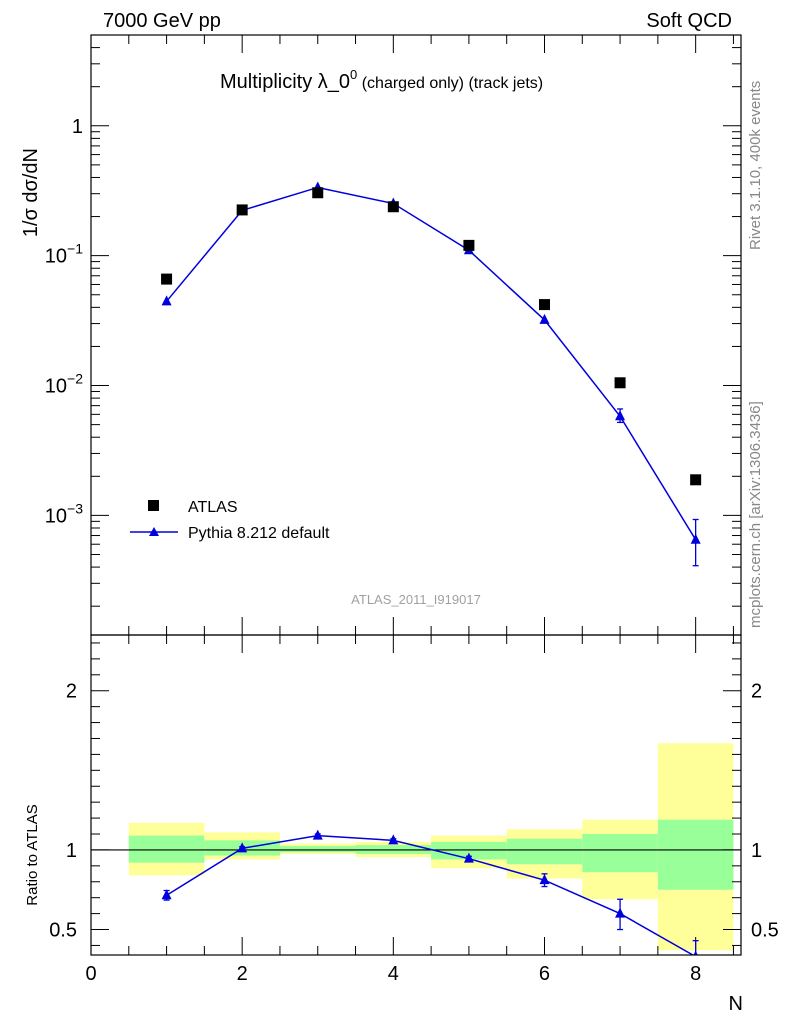 The image size is (786, 1024). What do you see at coordinates (63, 931) in the screenshot?
I see `ratio-y-tick-label-left: 0.5` at bounding box center [63, 931].